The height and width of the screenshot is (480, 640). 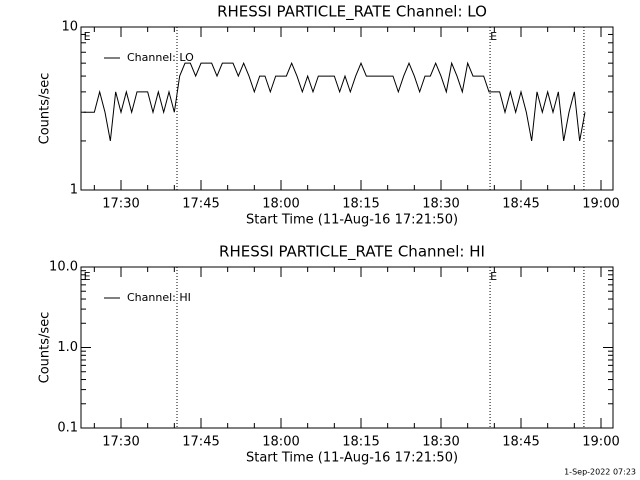 I want to click on legend-label: Channel: LO, so click(x=160, y=57).